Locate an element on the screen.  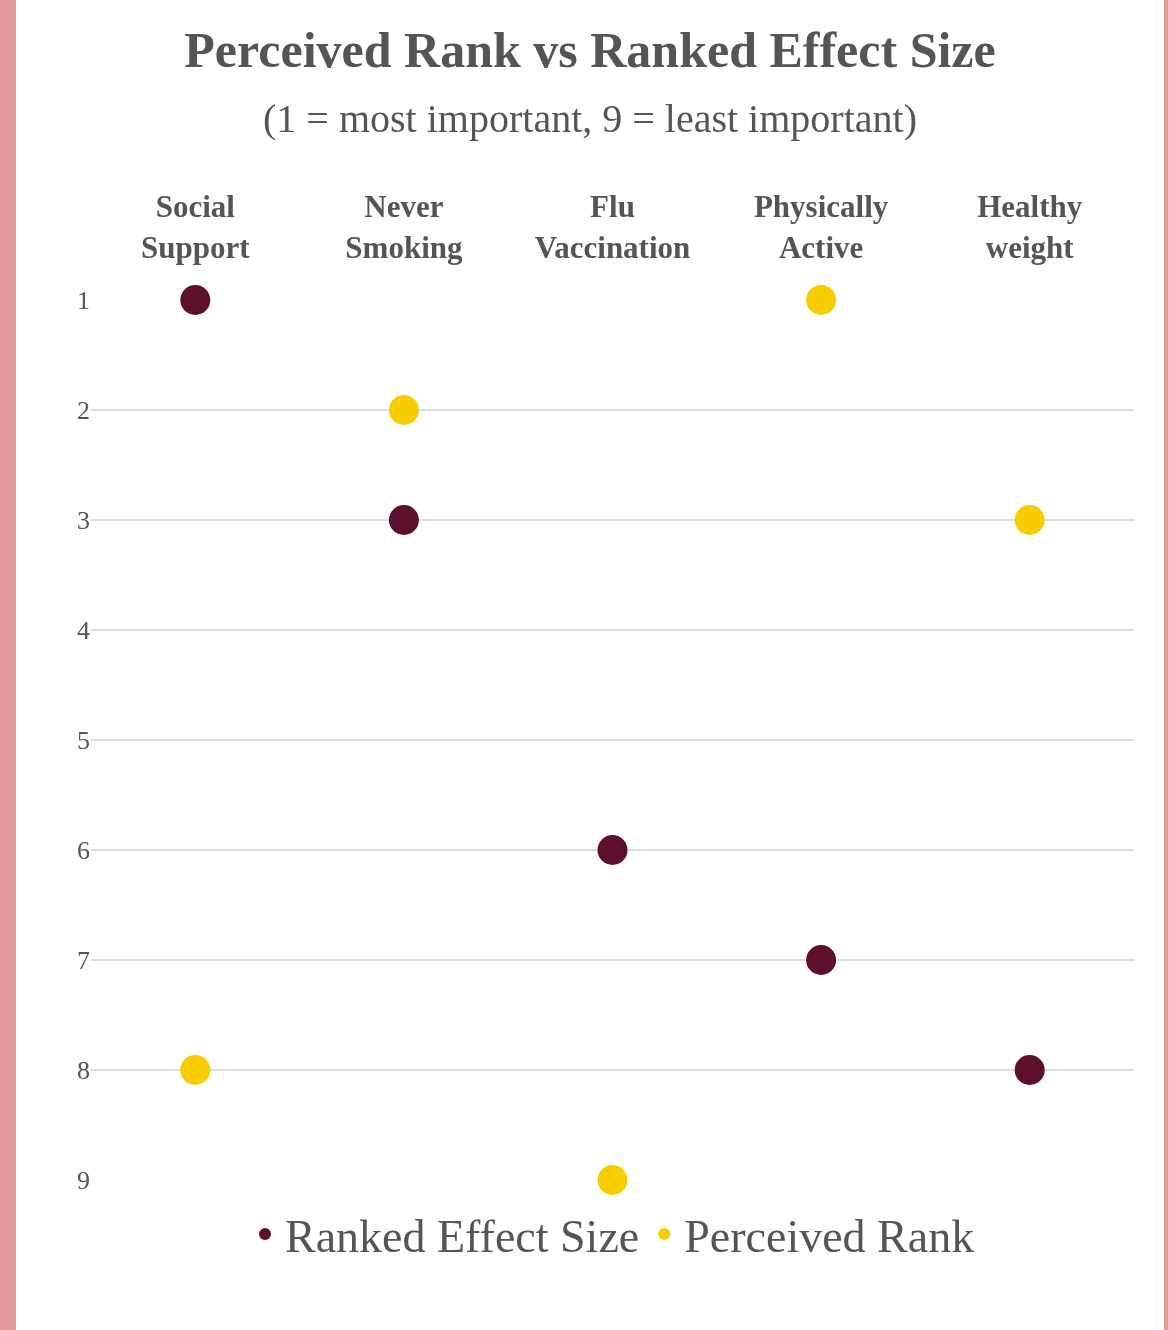
y-tick-label: 7 is located at coordinates (83, 961).